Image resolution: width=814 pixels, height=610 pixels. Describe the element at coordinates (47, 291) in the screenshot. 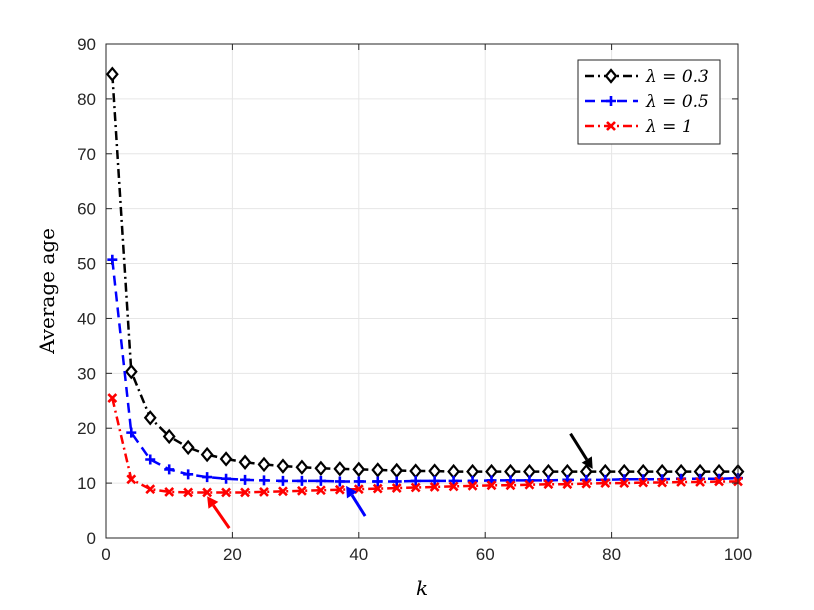

I see `y-axis-title: Average age` at that location.